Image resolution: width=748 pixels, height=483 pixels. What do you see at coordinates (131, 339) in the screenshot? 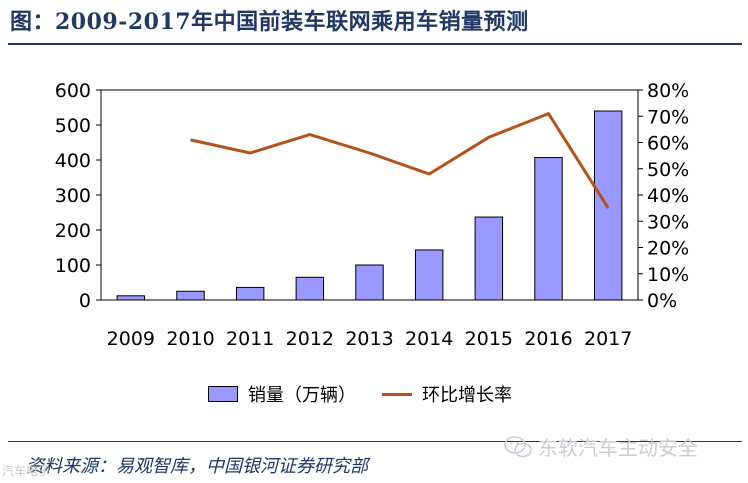
I see `x-tick-label: 2009` at bounding box center [131, 339].